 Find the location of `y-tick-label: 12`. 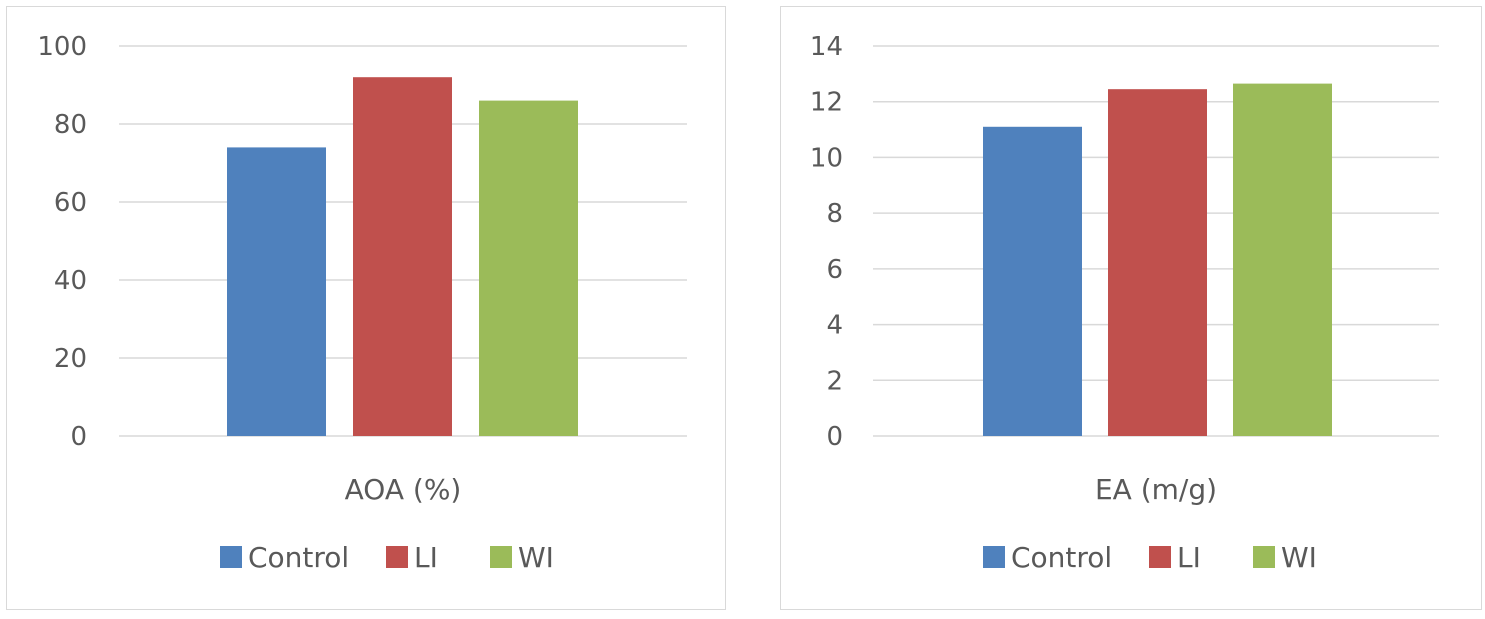

y-tick-label: 12 is located at coordinates (826, 103).